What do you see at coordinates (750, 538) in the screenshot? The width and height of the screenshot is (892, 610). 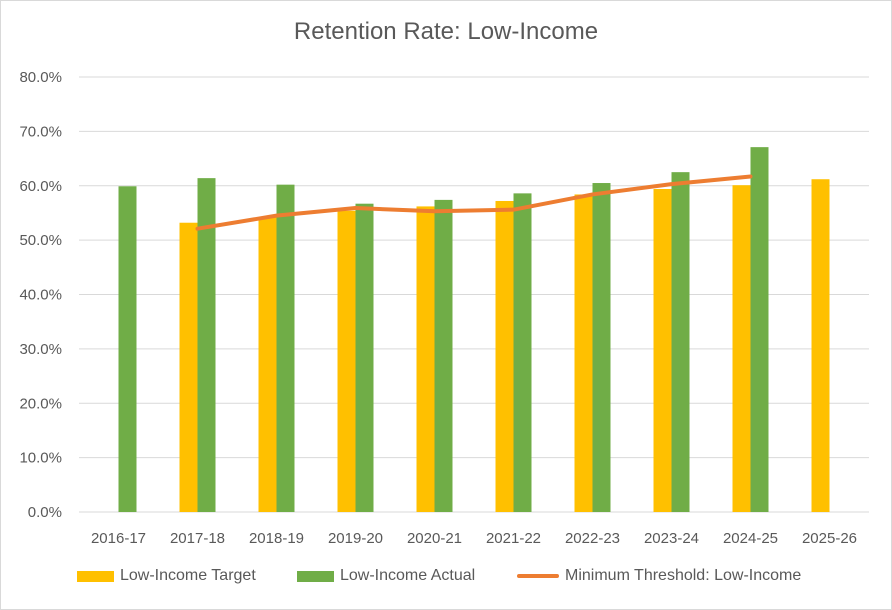 I see `x-tick-label: 2024-25` at bounding box center [750, 538].